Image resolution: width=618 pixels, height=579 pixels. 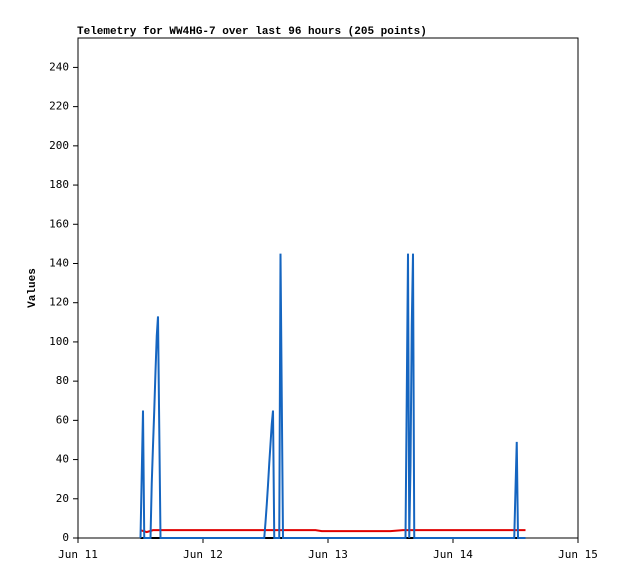 What do you see at coordinates (59, 145) in the screenshot?
I see `y-tick-label: 200` at bounding box center [59, 145].